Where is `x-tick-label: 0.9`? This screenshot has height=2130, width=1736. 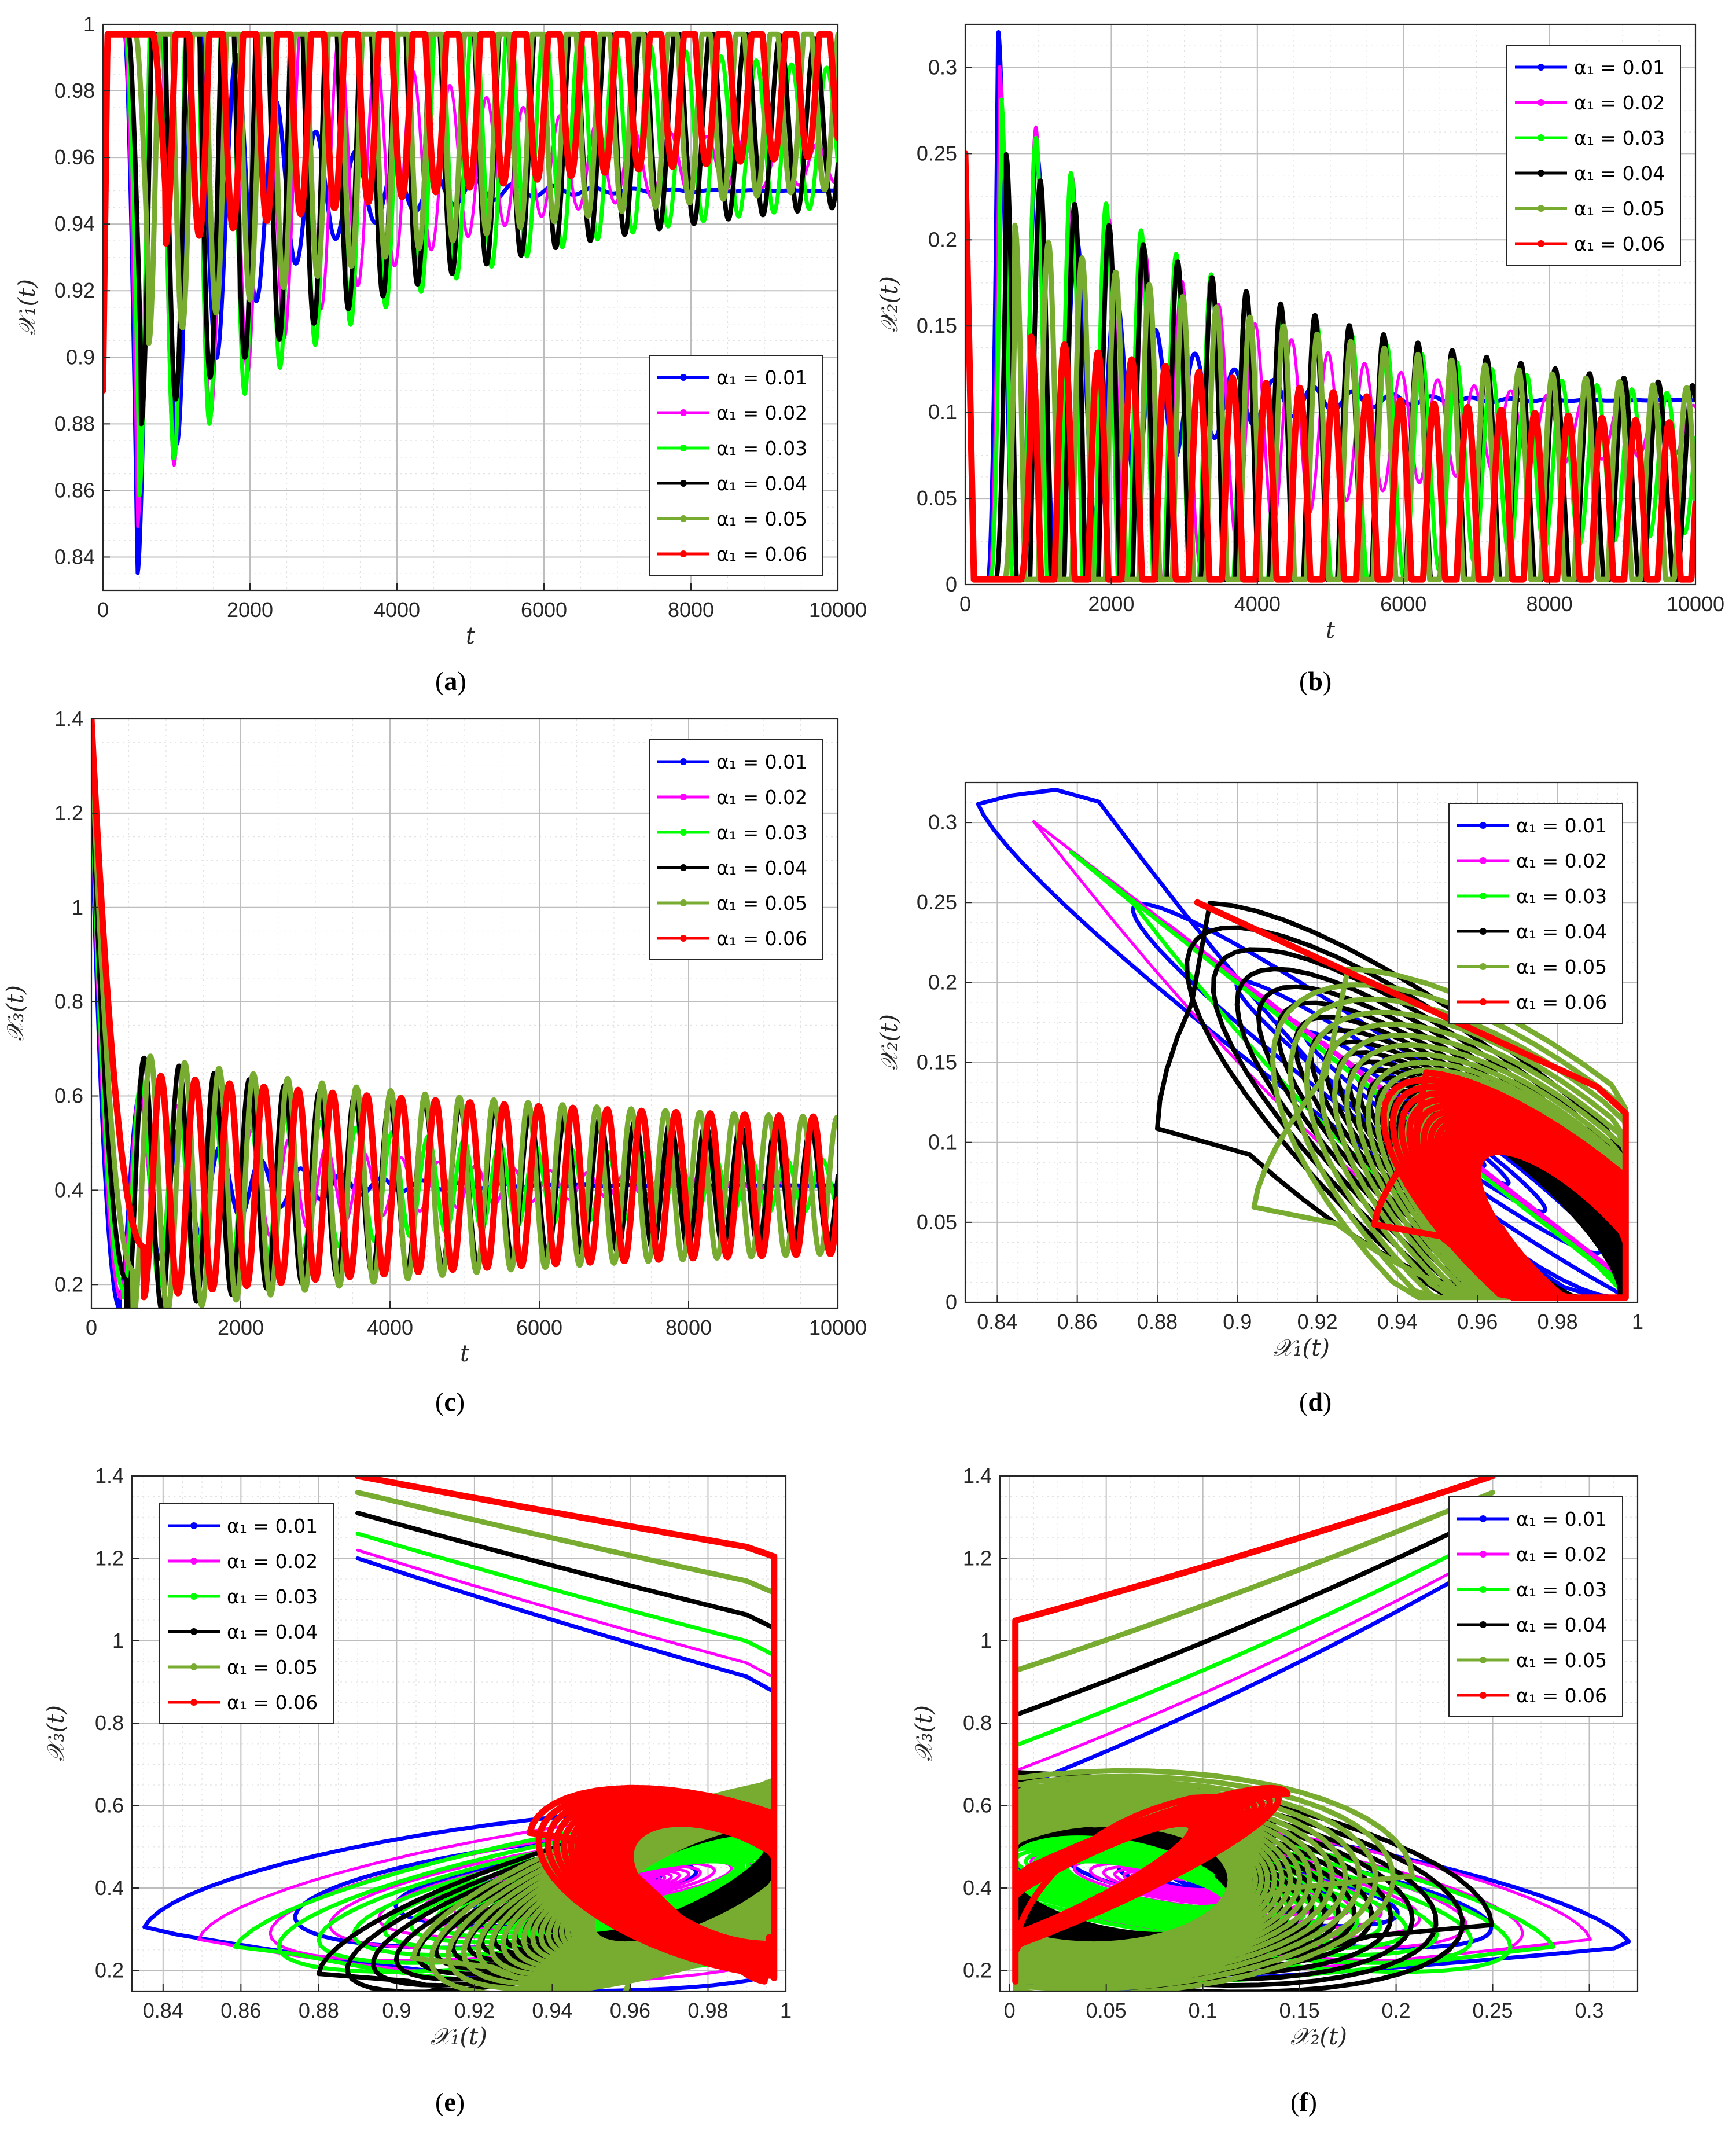 x-tick-label: 0.9 is located at coordinates (396, 2010).